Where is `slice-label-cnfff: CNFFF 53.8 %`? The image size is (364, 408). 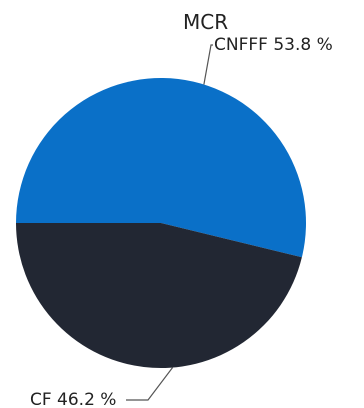 slice-label-cnfff: CNFFF 53.8 % is located at coordinates (273, 45).